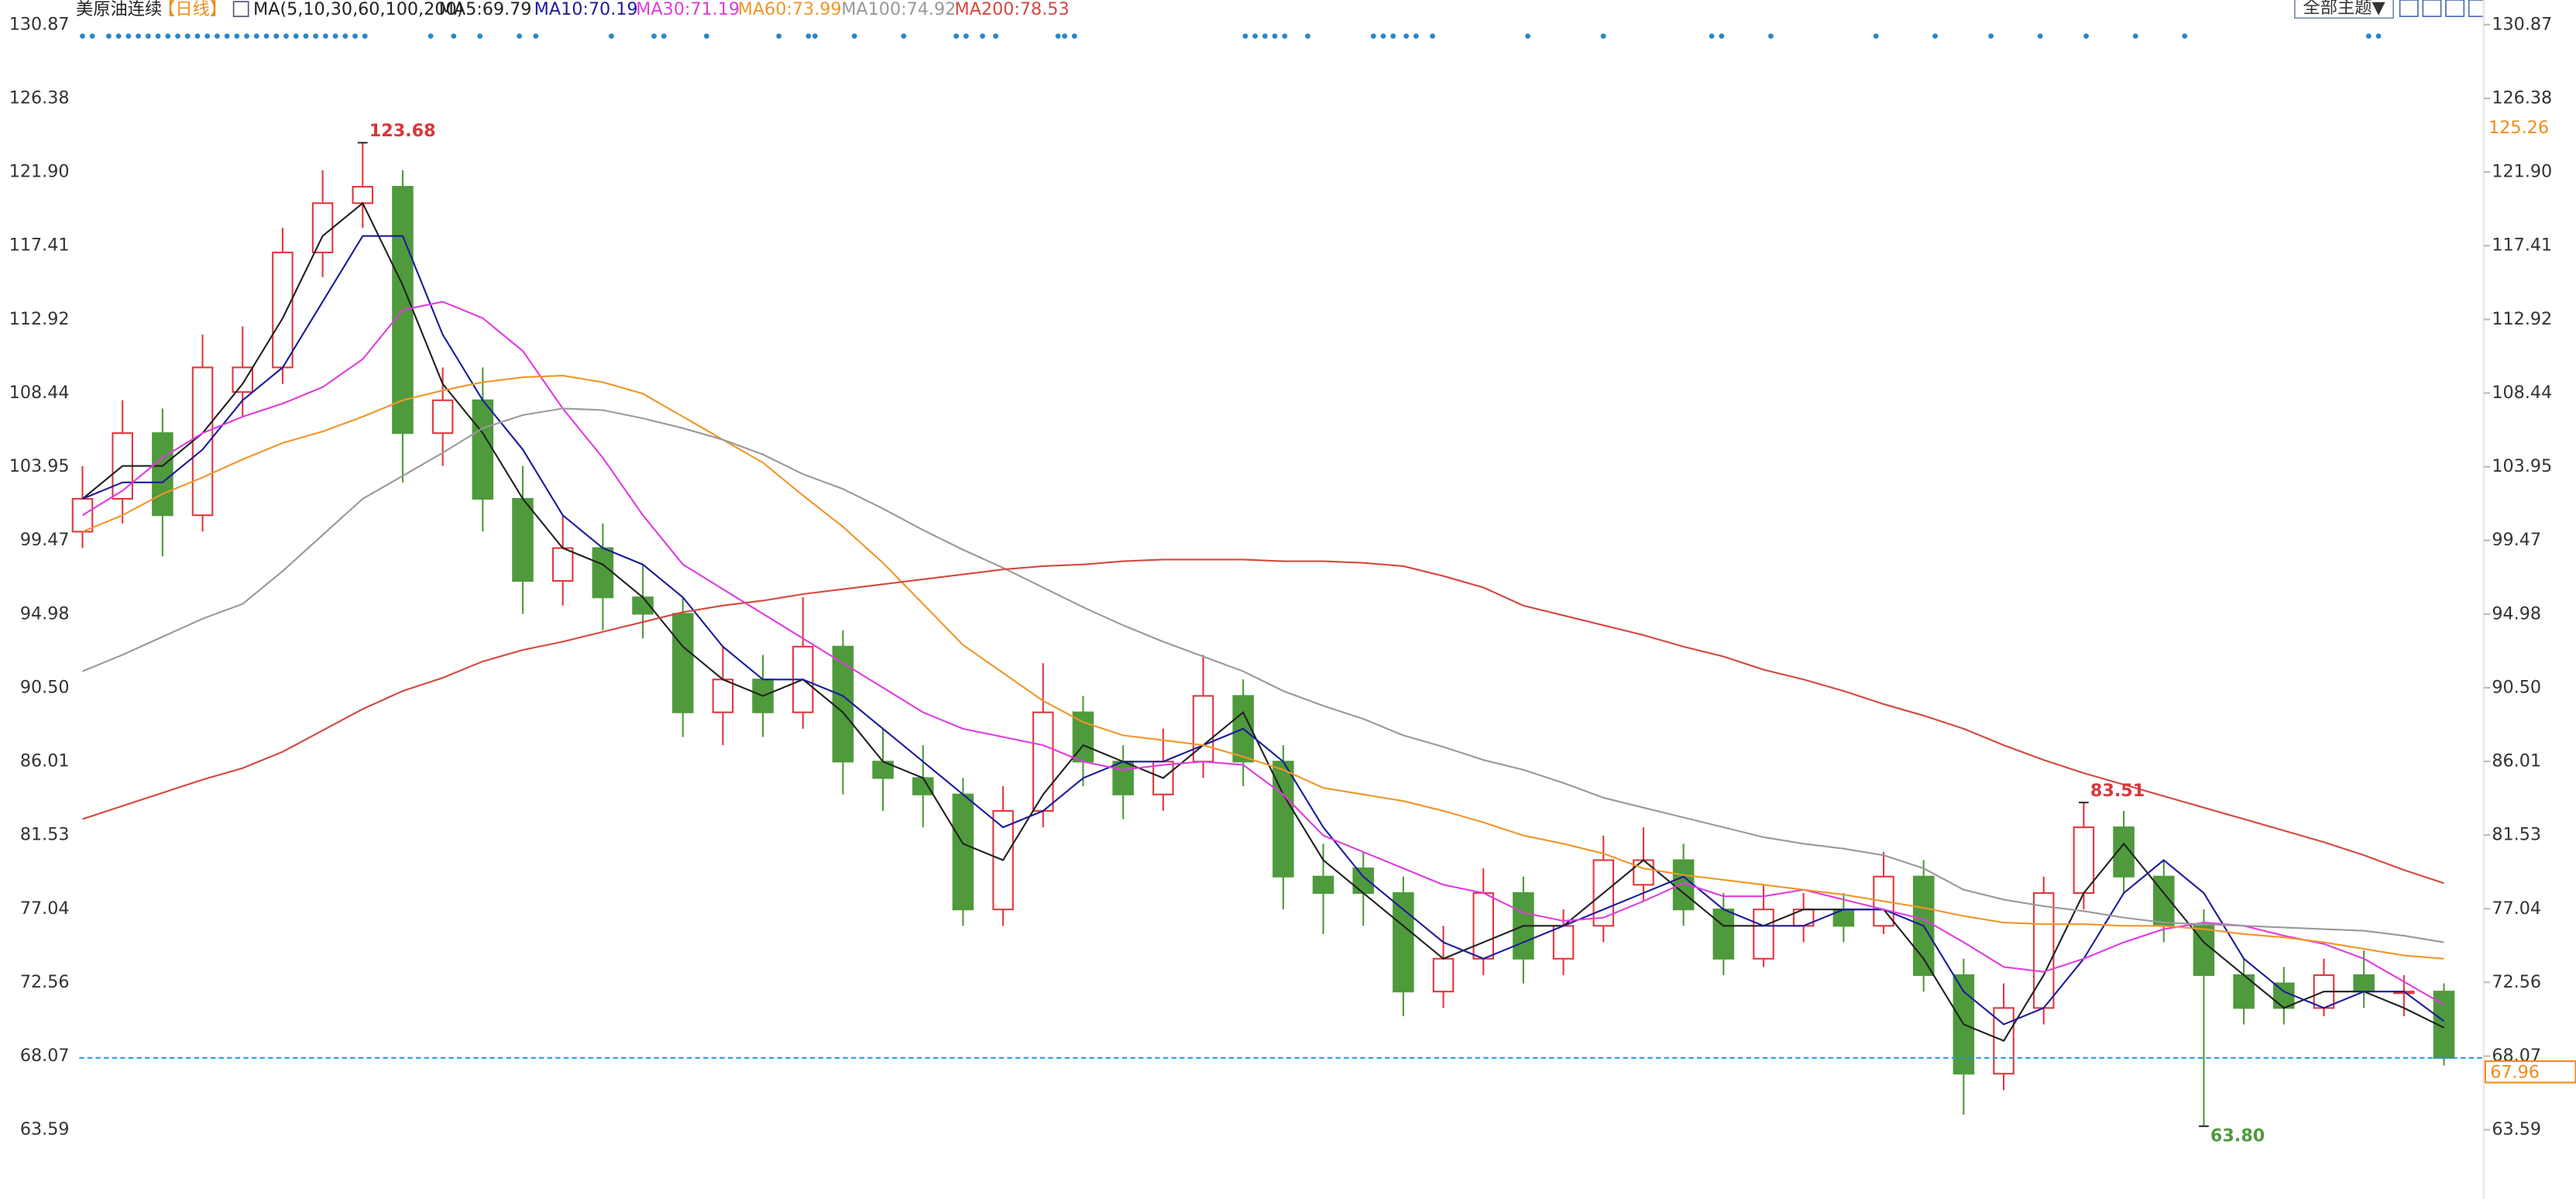 The image size is (2576, 1199). What do you see at coordinates (2516, 982) in the screenshot?
I see `y-tick-label-right: 72.56` at bounding box center [2516, 982].